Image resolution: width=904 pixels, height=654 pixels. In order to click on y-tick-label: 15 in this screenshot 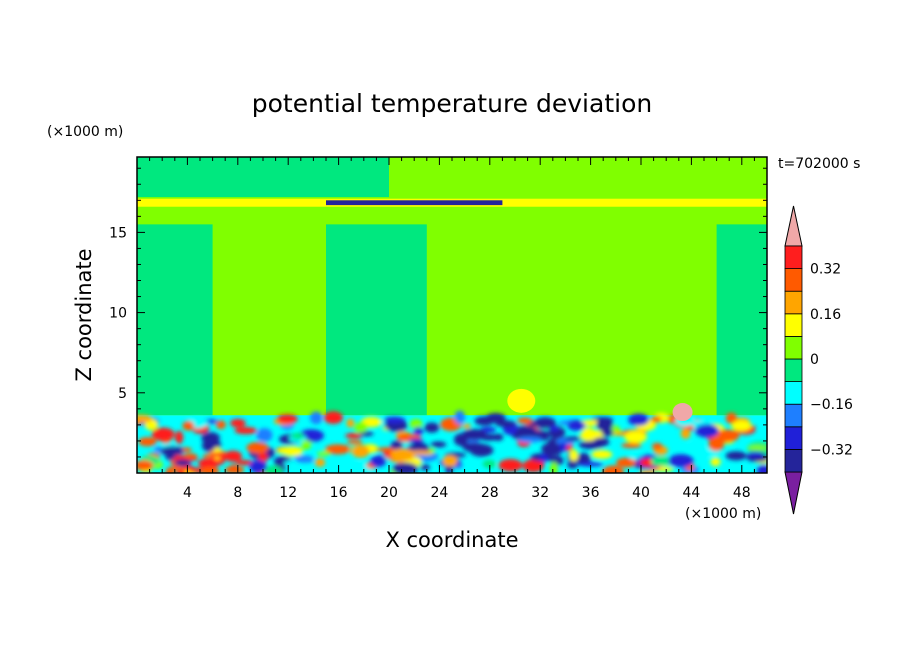, I will do `click(118, 233)`.